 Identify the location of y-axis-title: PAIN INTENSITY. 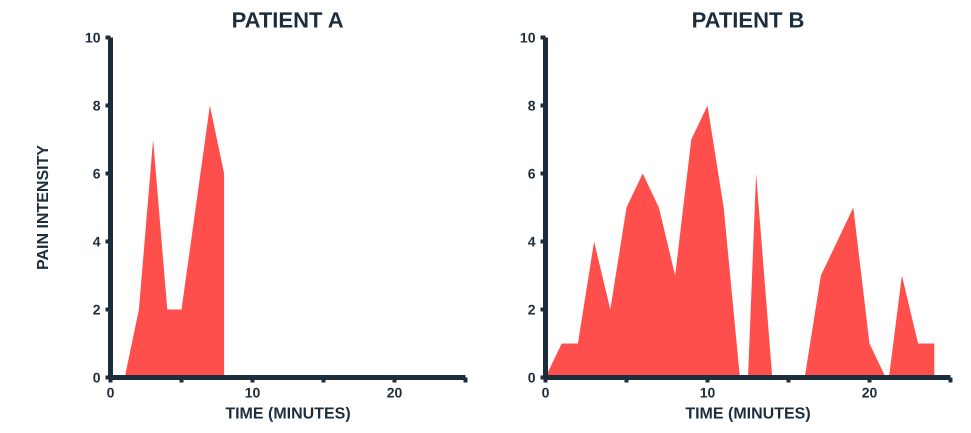
(43, 207).